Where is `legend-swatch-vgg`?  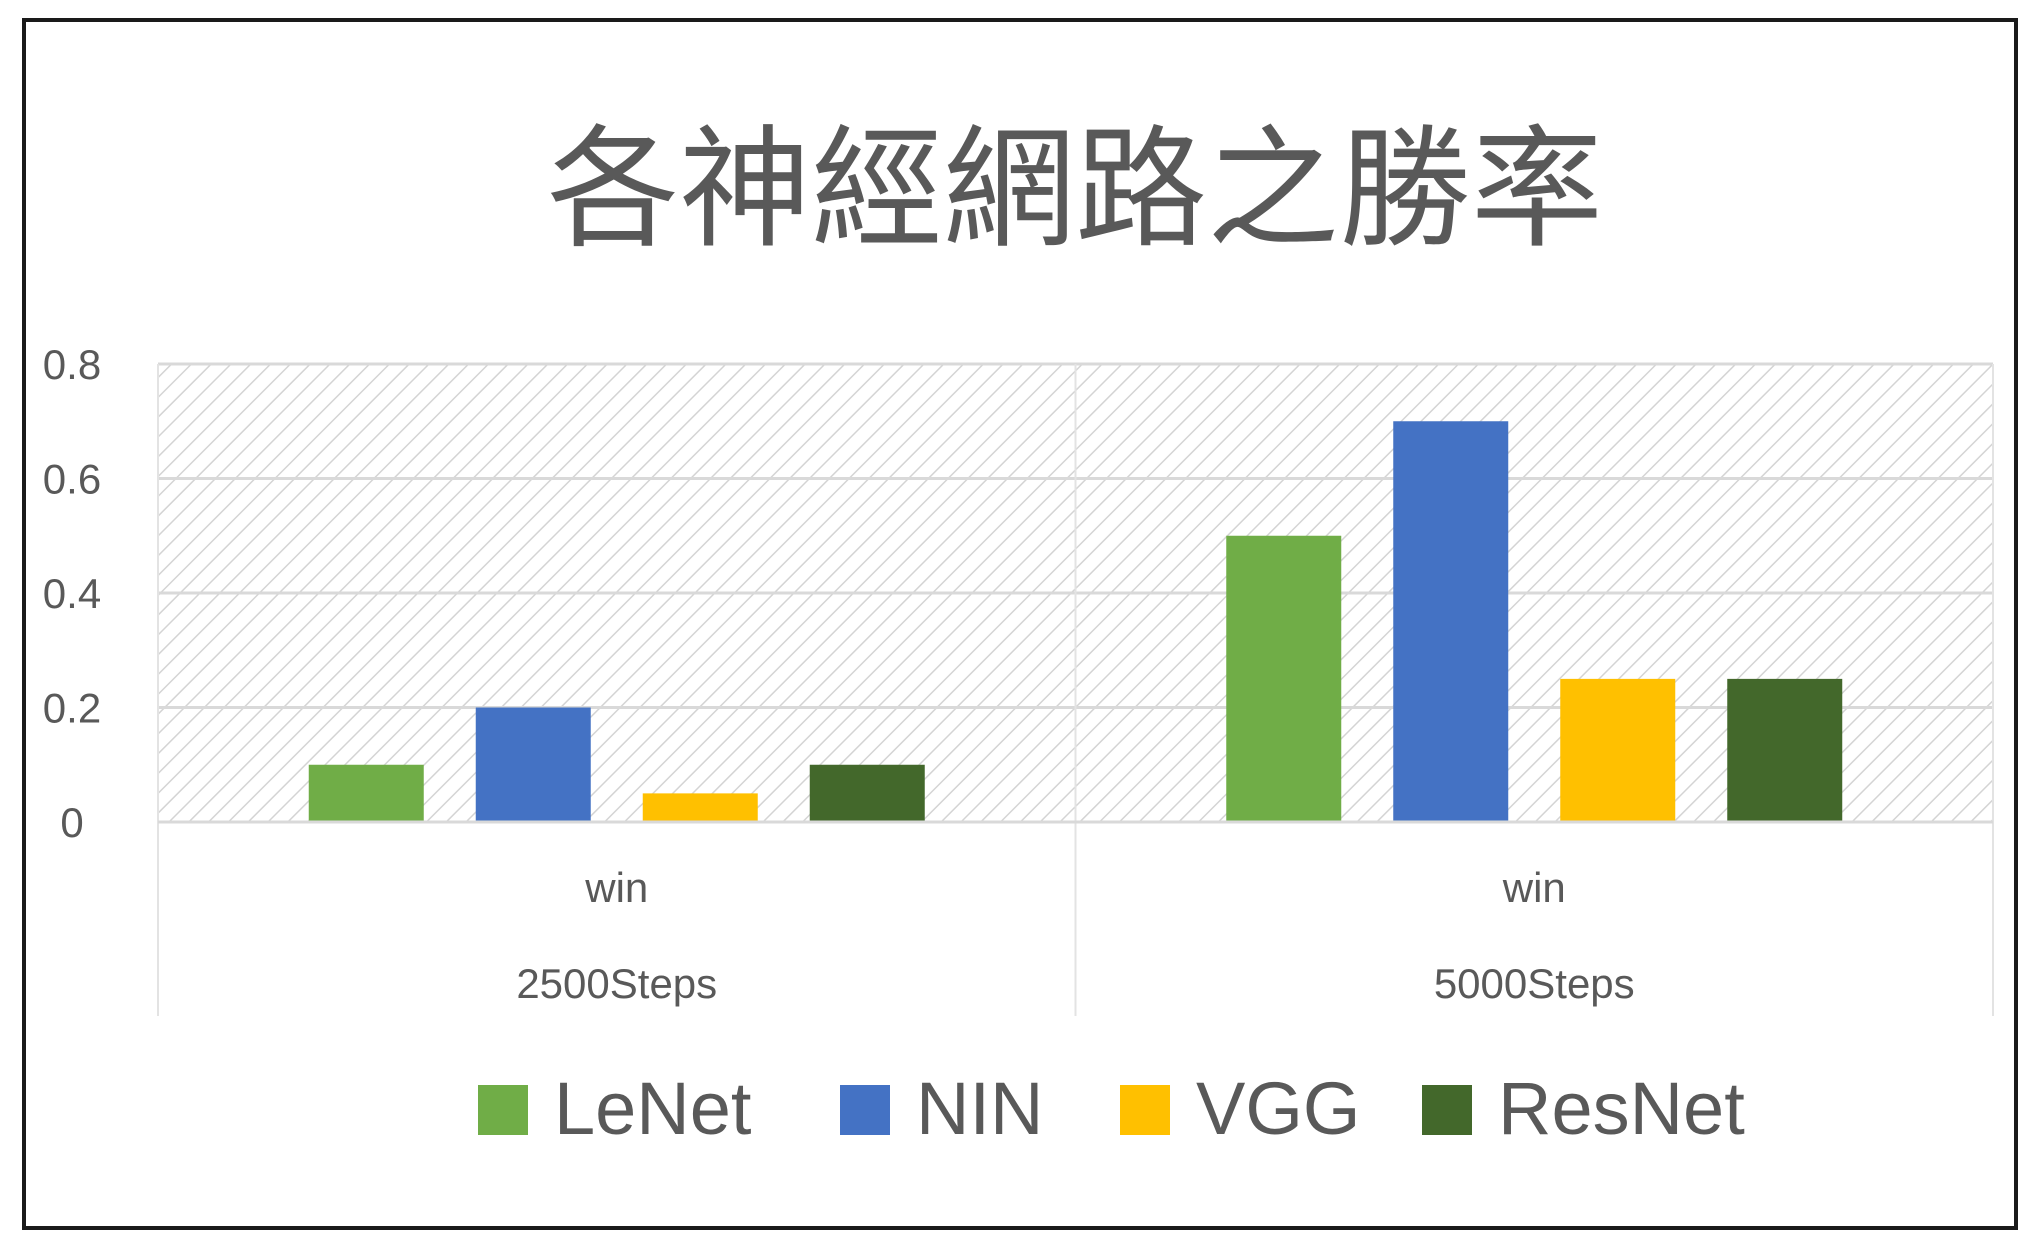 legend-swatch-vgg is located at coordinates (1145, 1110).